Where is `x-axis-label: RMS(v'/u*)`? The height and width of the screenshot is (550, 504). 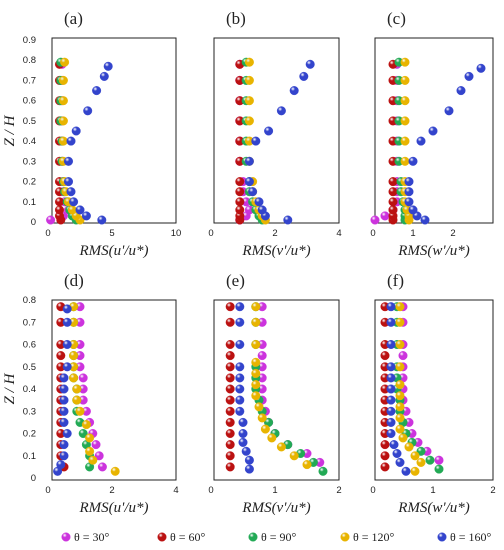 x-axis-label: RMS(v'/u*) is located at coordinates (275, 508).